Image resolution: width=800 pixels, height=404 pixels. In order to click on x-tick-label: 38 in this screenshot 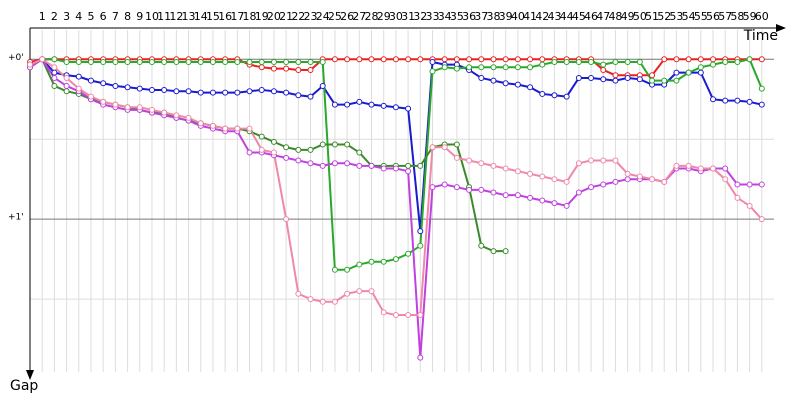, I will do `click(493, 16)`.